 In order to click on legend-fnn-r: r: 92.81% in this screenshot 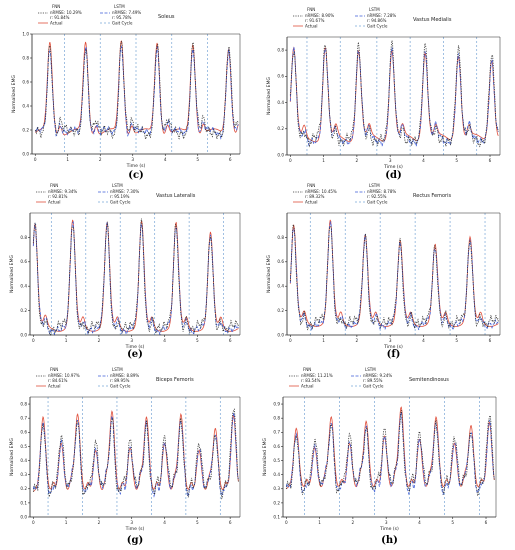, I will do `click(58, 196)`.